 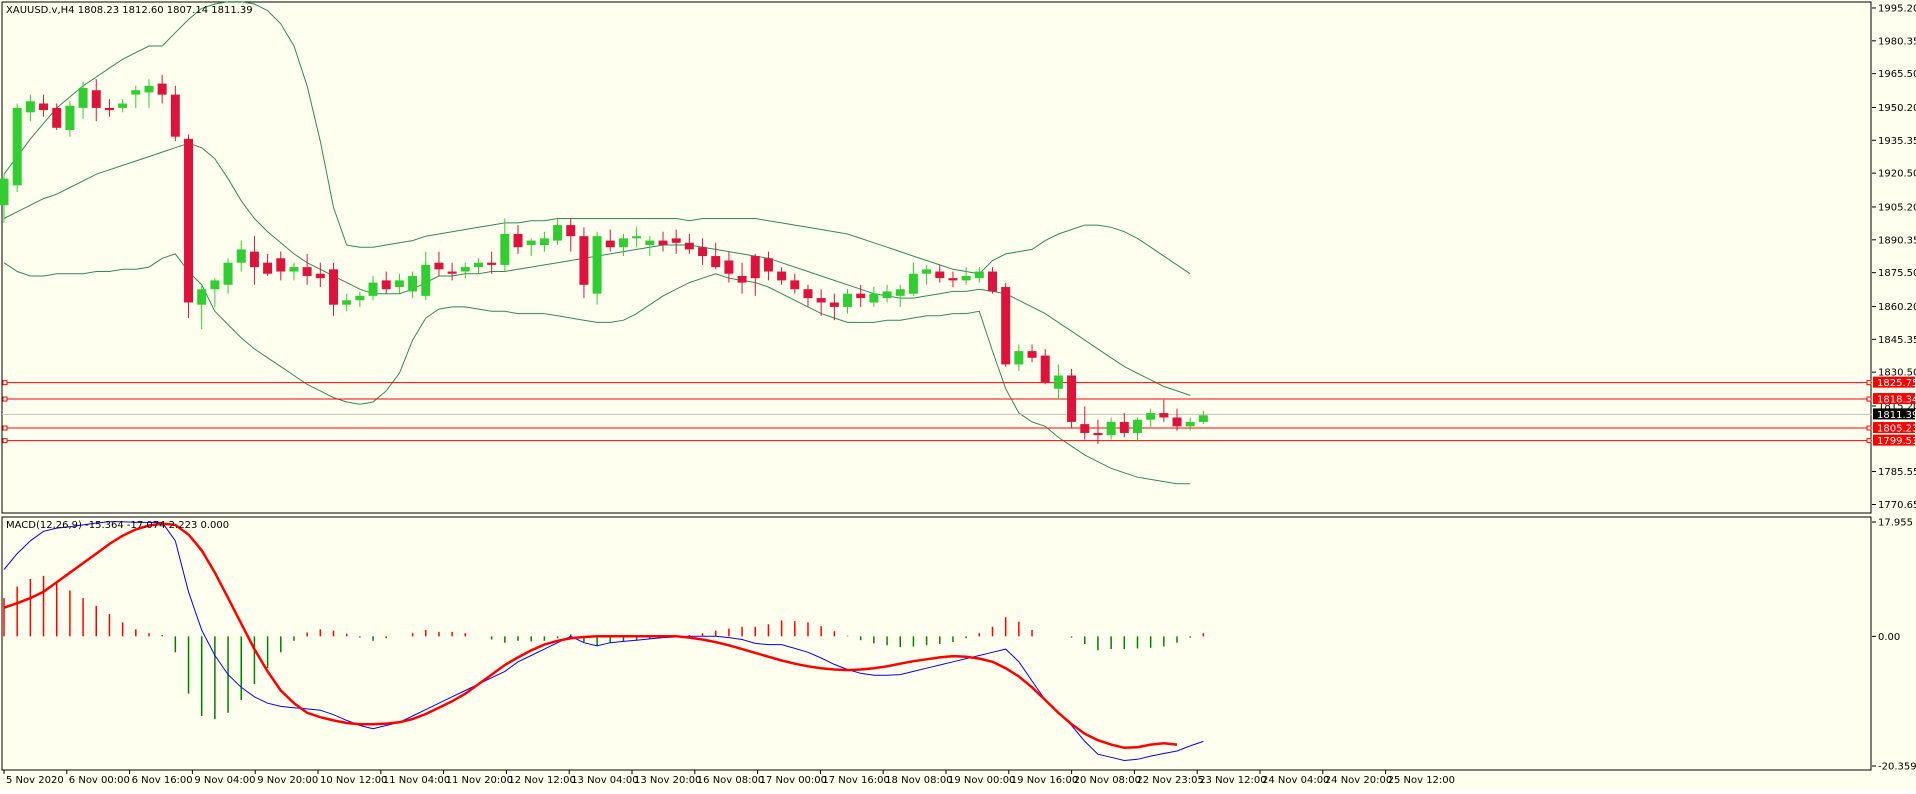 What do you see at coordinates (1897, 141) in the screenshot?
I see `price-axis-label: 1935.35` at bounding box center [1897, 141].